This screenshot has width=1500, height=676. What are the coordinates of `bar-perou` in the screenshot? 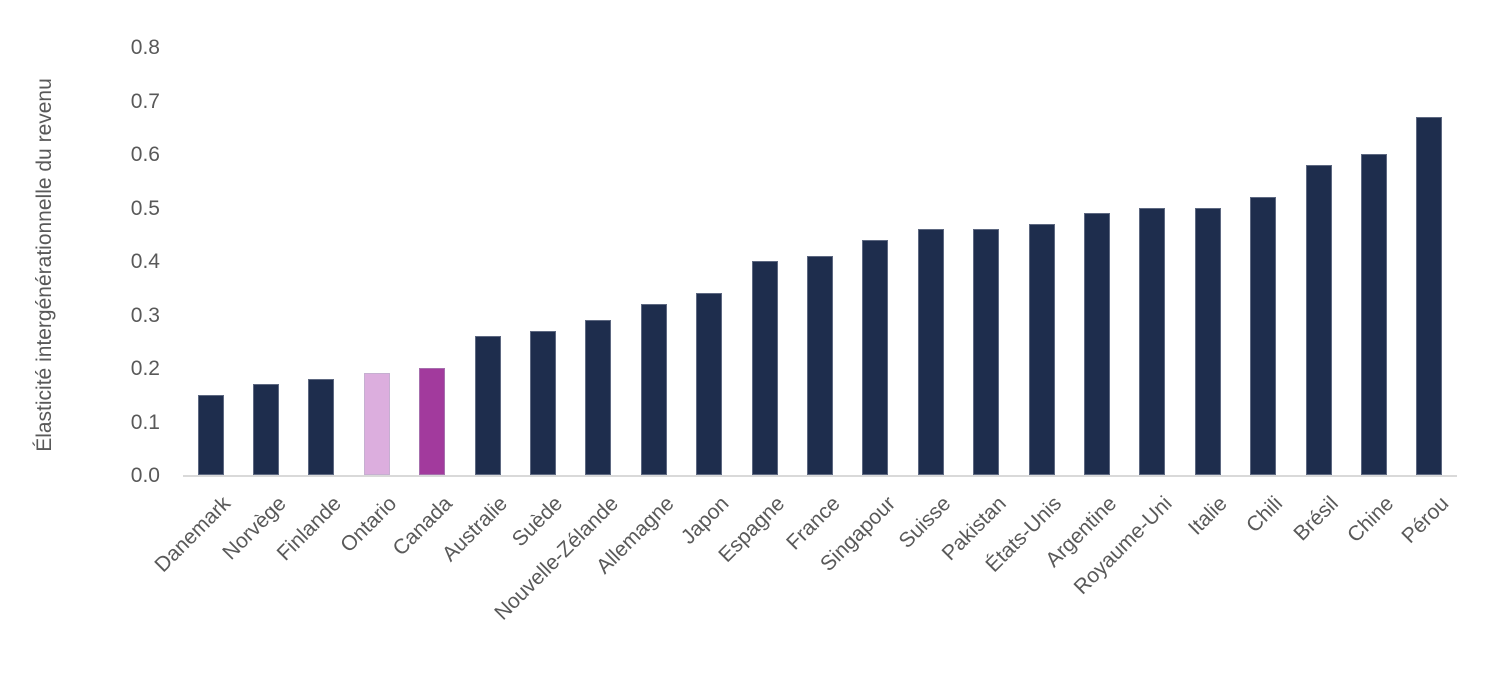 It's located at (1429, 295).